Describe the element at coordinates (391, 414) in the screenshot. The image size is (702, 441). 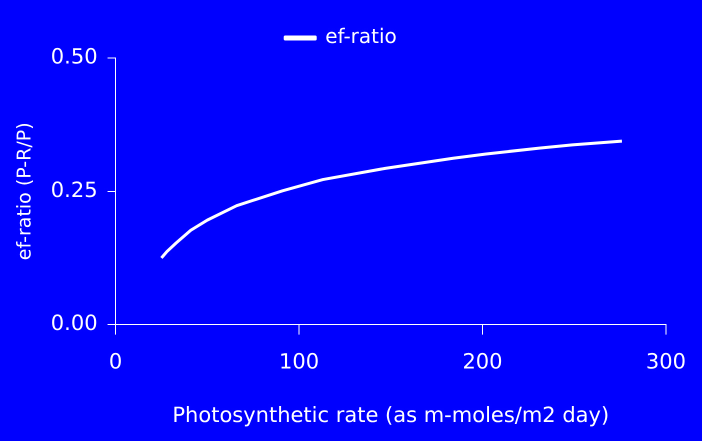
I see `x-axis-title: Photosynthetic rate (as m-moles/m2 day)` at that location.